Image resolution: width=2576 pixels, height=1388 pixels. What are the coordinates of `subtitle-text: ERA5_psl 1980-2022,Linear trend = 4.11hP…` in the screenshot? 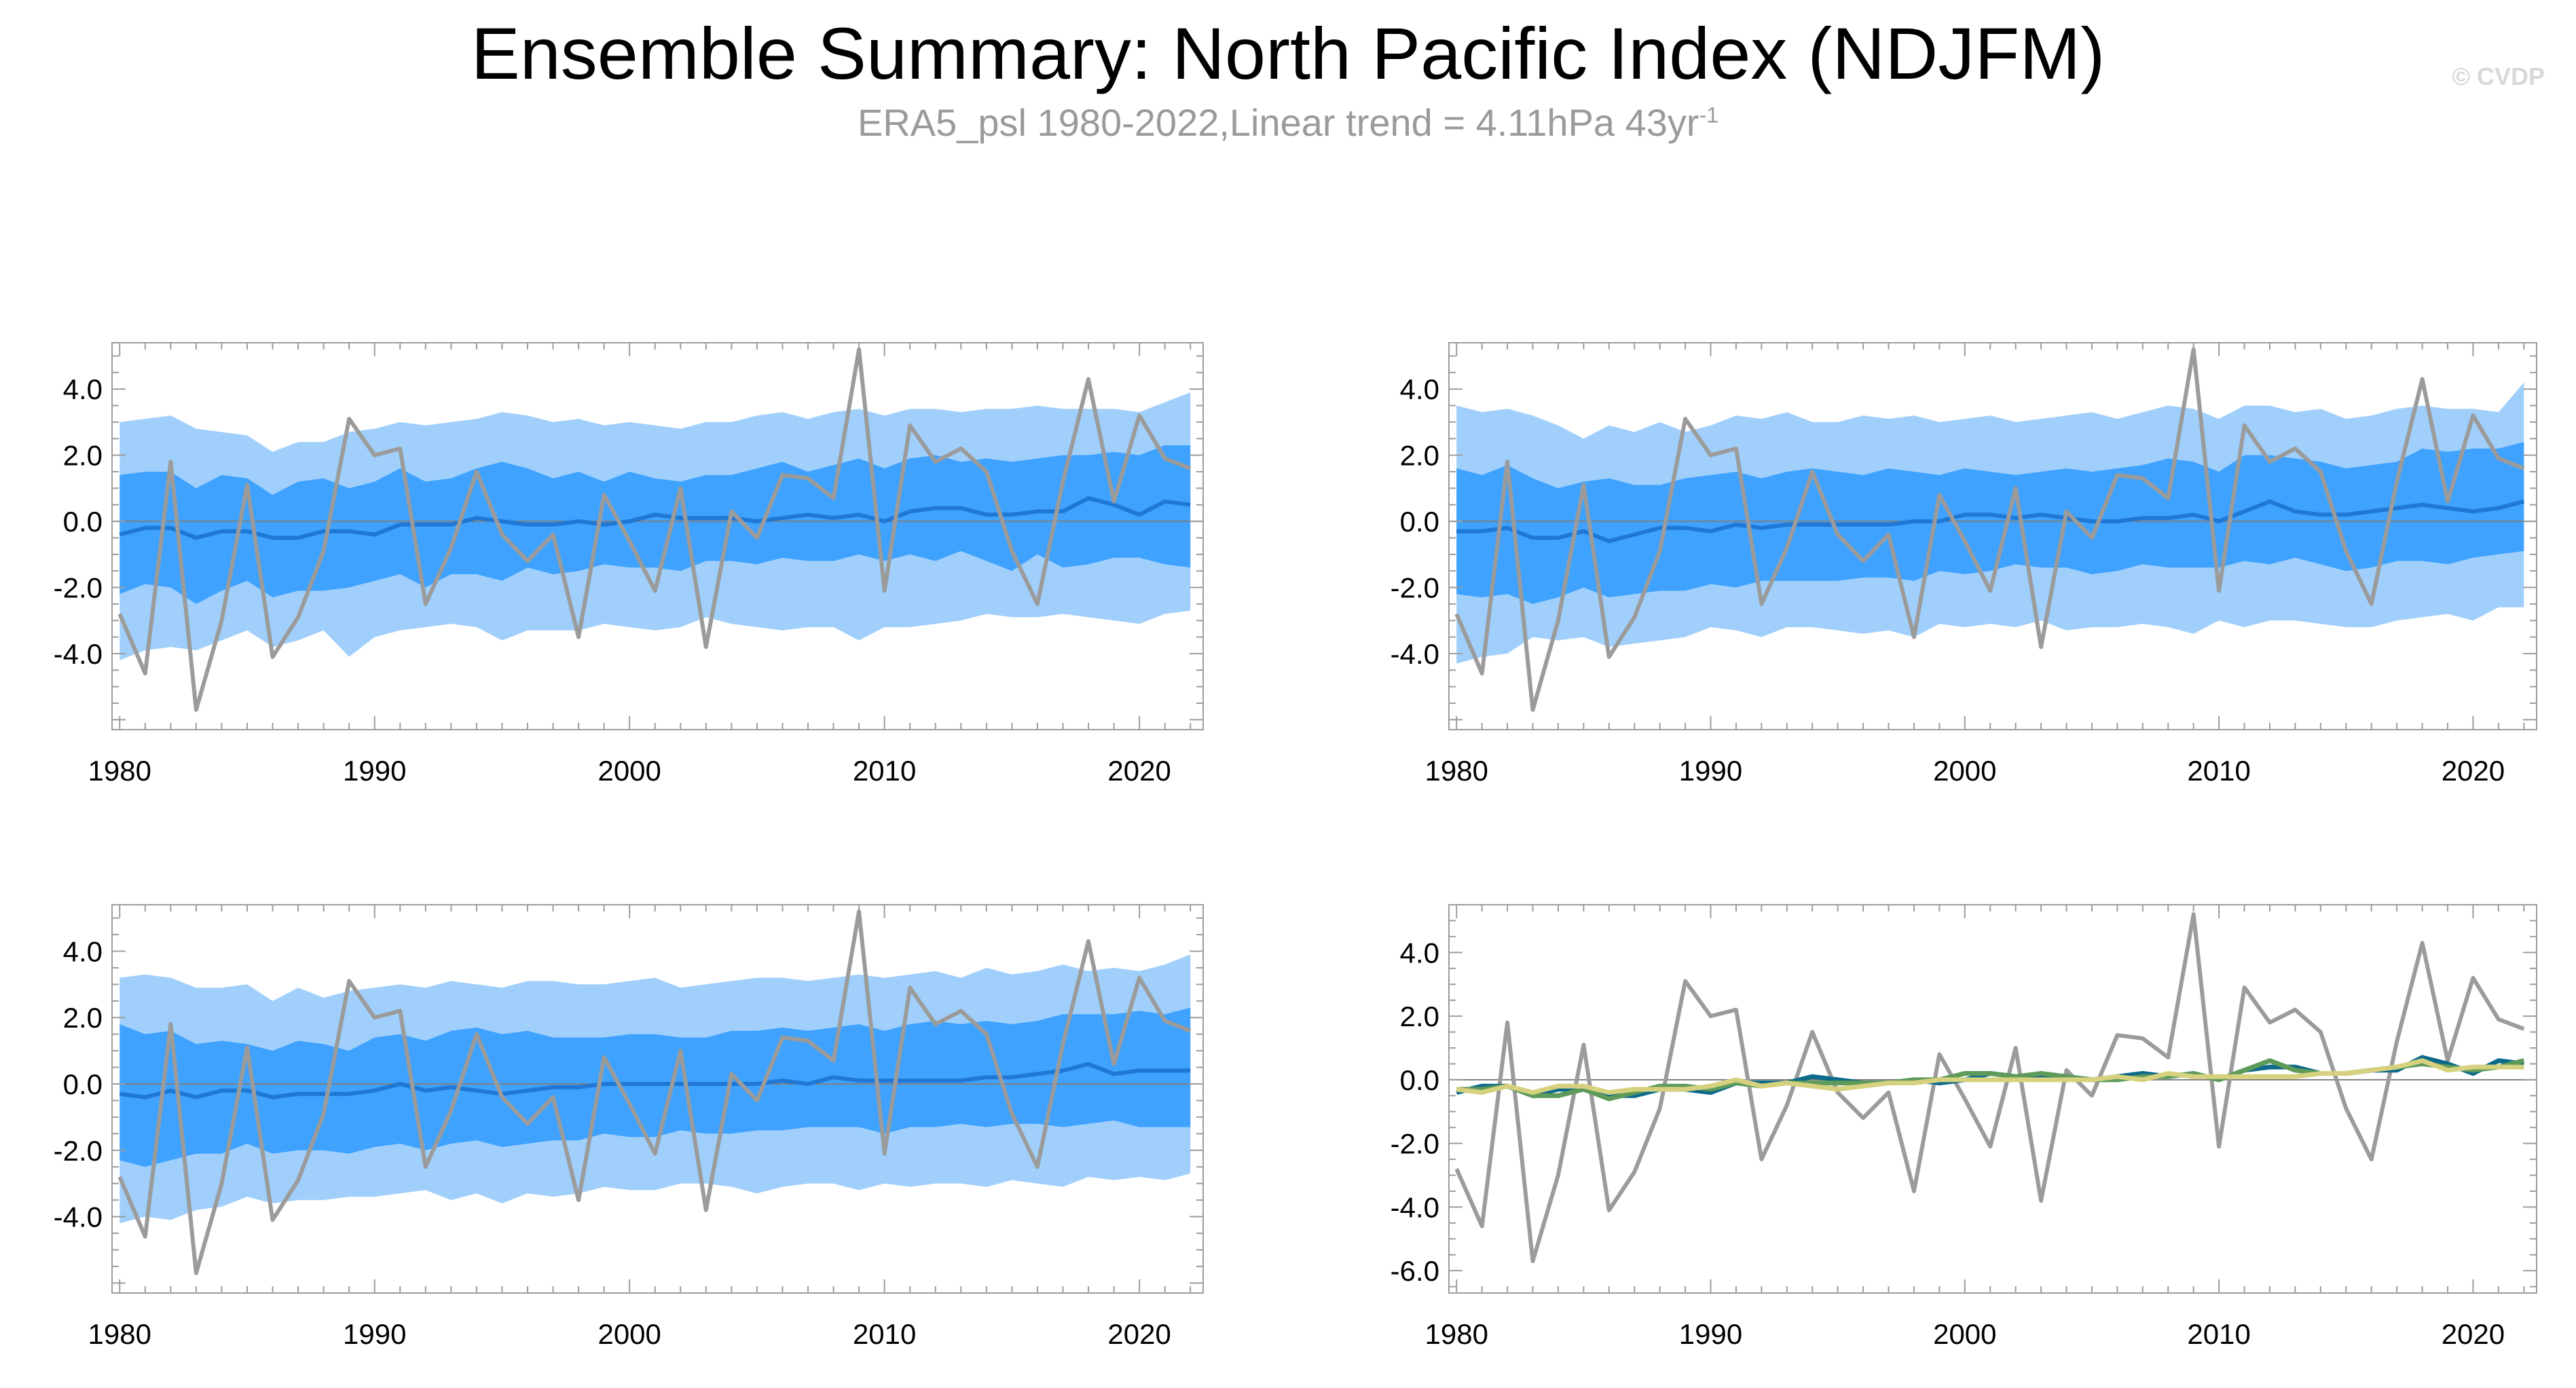 It's located at (1278, 122).